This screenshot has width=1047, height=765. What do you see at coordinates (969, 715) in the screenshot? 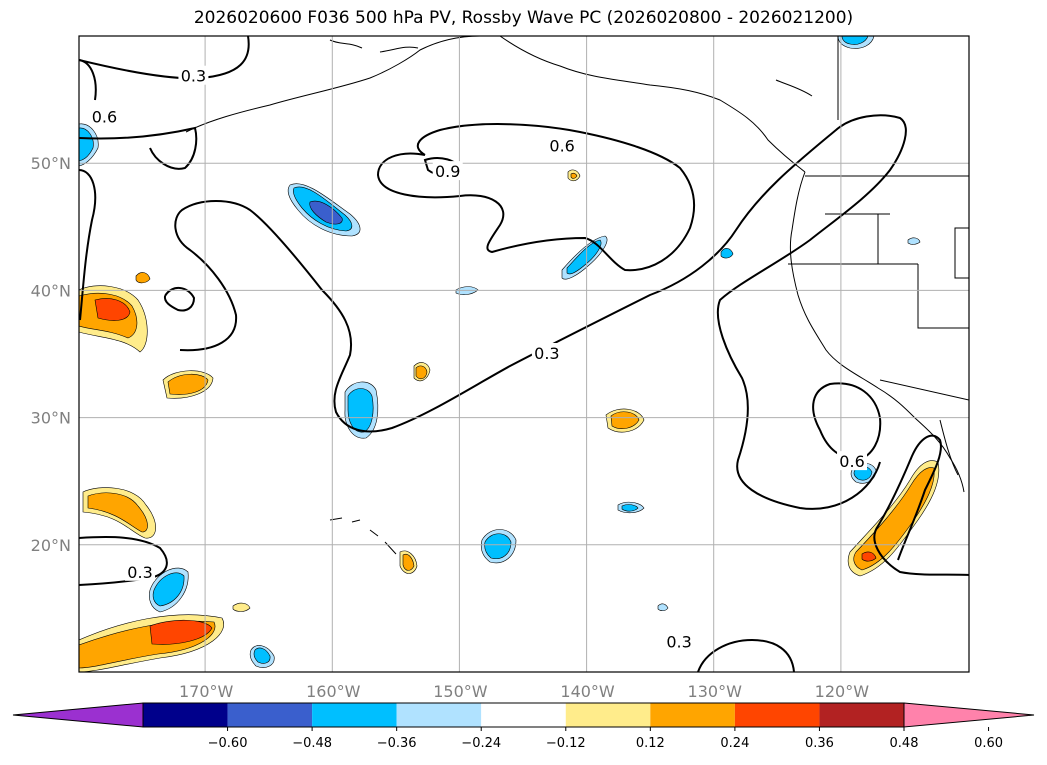
I see `colorbar-extend-max` at bounding box center [969, 715].